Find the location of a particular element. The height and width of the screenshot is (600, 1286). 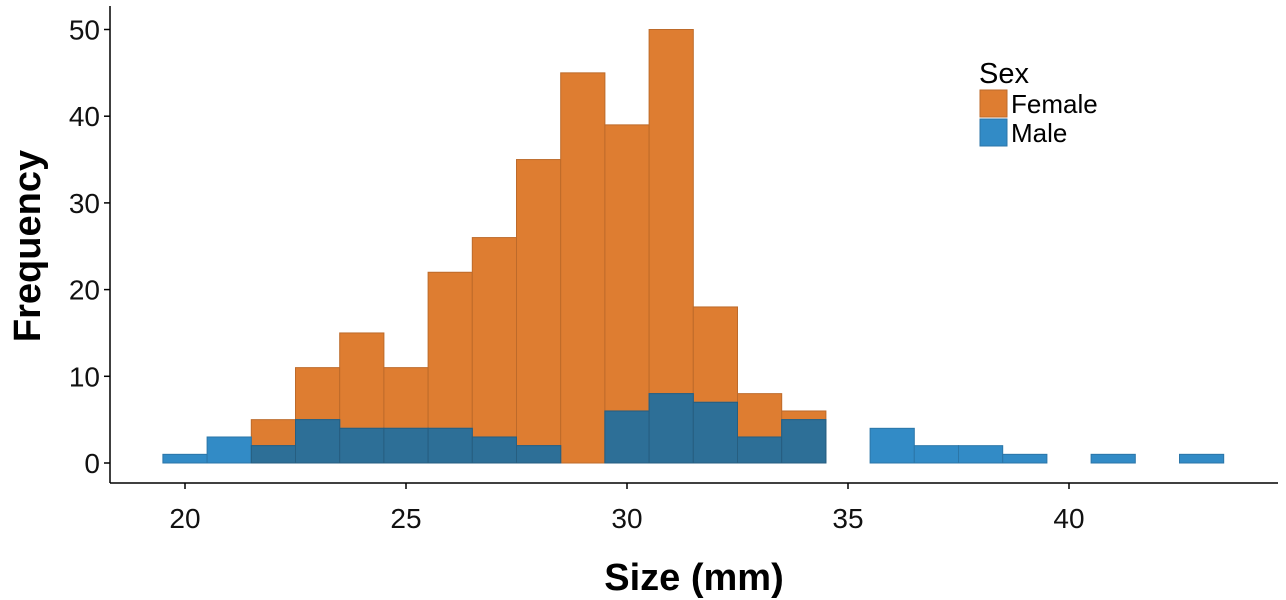

legend-title: Sex is located at coordinates (1004, 74).